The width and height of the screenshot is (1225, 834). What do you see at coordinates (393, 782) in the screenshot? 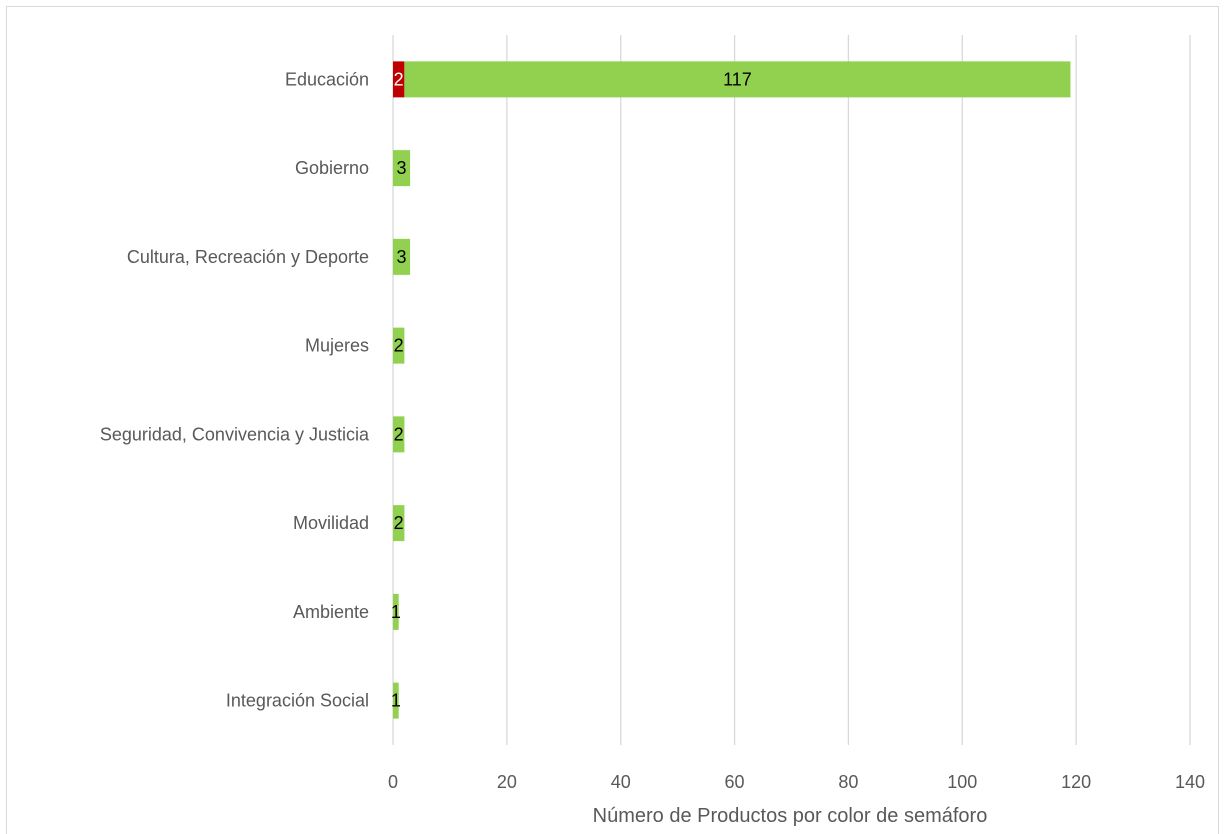
I see `x-tick-label-0: 0` at bounding box center [393, 782].